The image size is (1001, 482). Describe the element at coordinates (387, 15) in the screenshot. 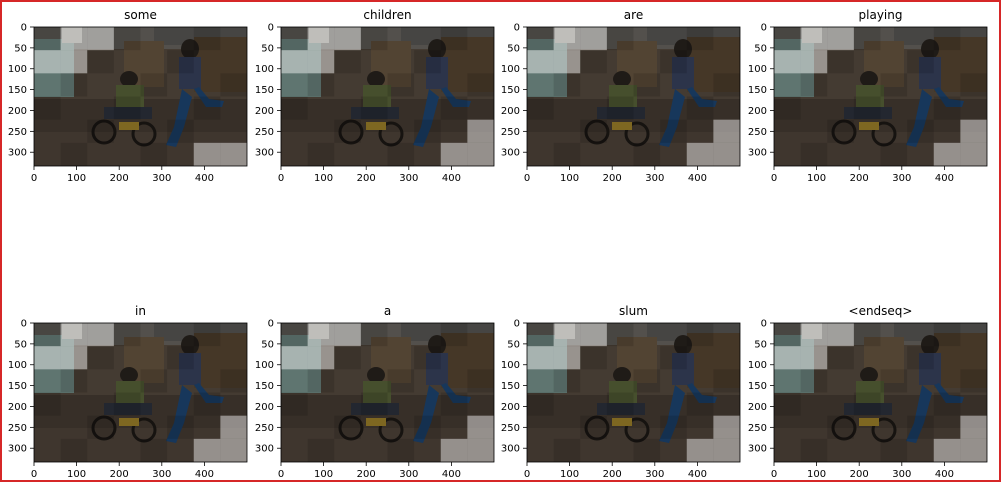

I see `panel-title: children` at that location.